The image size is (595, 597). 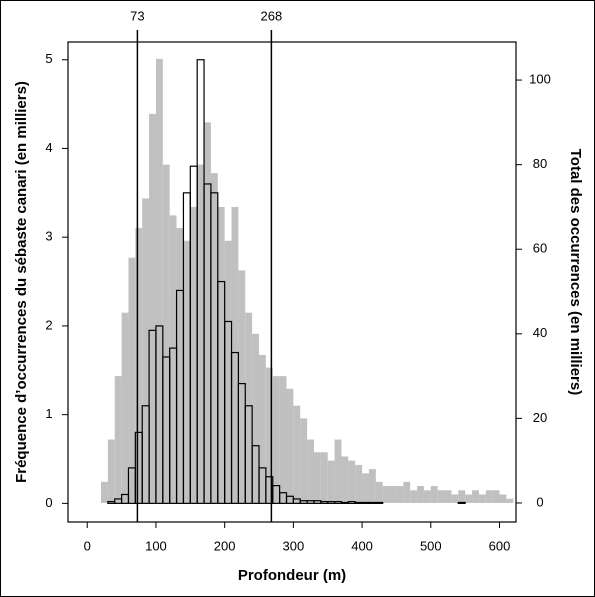 What do you see at coordinates (540, 163) in the screenshot?
I see `y2-tick-label: 80` at bounding box center [540, 163].